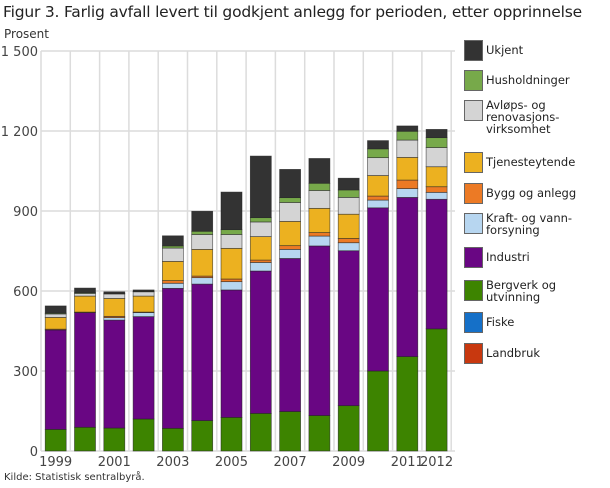 The width and height of the screenshot is (610, 488). Describe the element at coordinates (143, 435) in the screenshot. I see `bar-segment-bergverk-2002` at that location.